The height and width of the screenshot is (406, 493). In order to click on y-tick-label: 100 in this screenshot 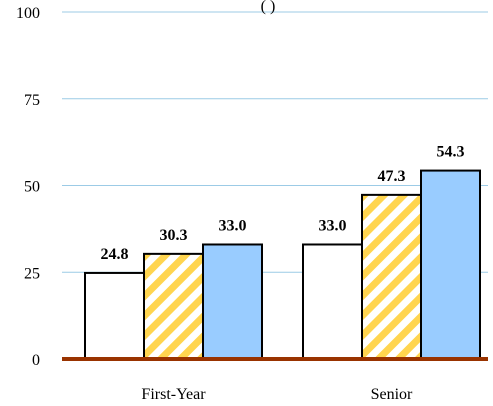, I will do `click(28, 13)`.